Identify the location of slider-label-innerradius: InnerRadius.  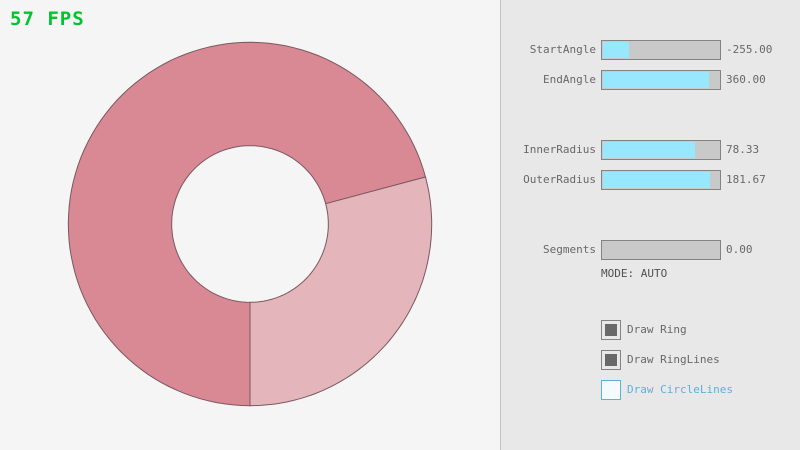
(559, 149).